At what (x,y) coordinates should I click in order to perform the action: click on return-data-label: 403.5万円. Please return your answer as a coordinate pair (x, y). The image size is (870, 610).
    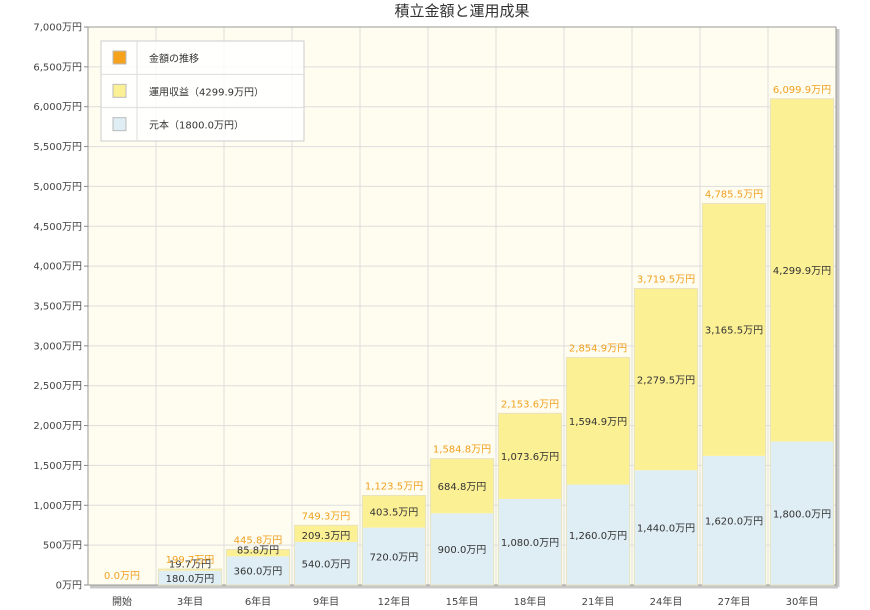
    Looking at the image, I should click on (394, 513).